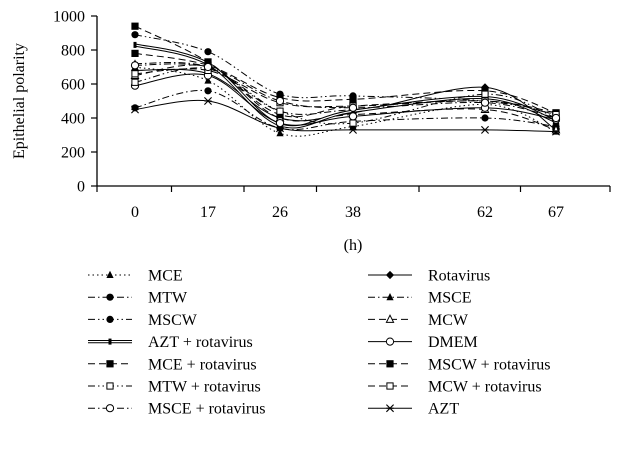 The image size is (619, 452). I want to click on y-axis-title: Epithelial polarity, so click(19, 101).